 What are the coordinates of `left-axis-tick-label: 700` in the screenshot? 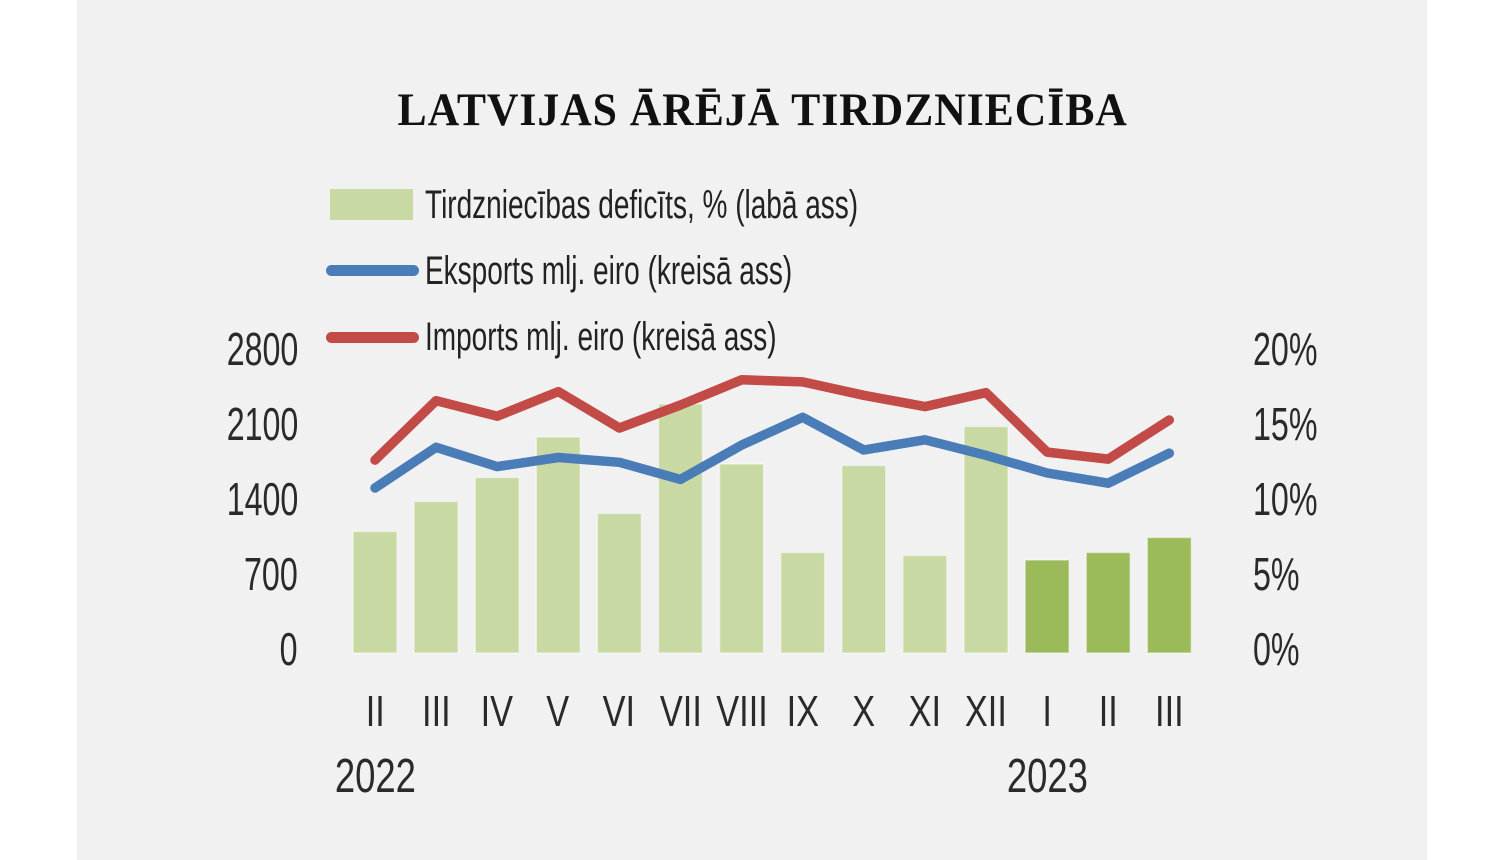 It's located at (233, 574).